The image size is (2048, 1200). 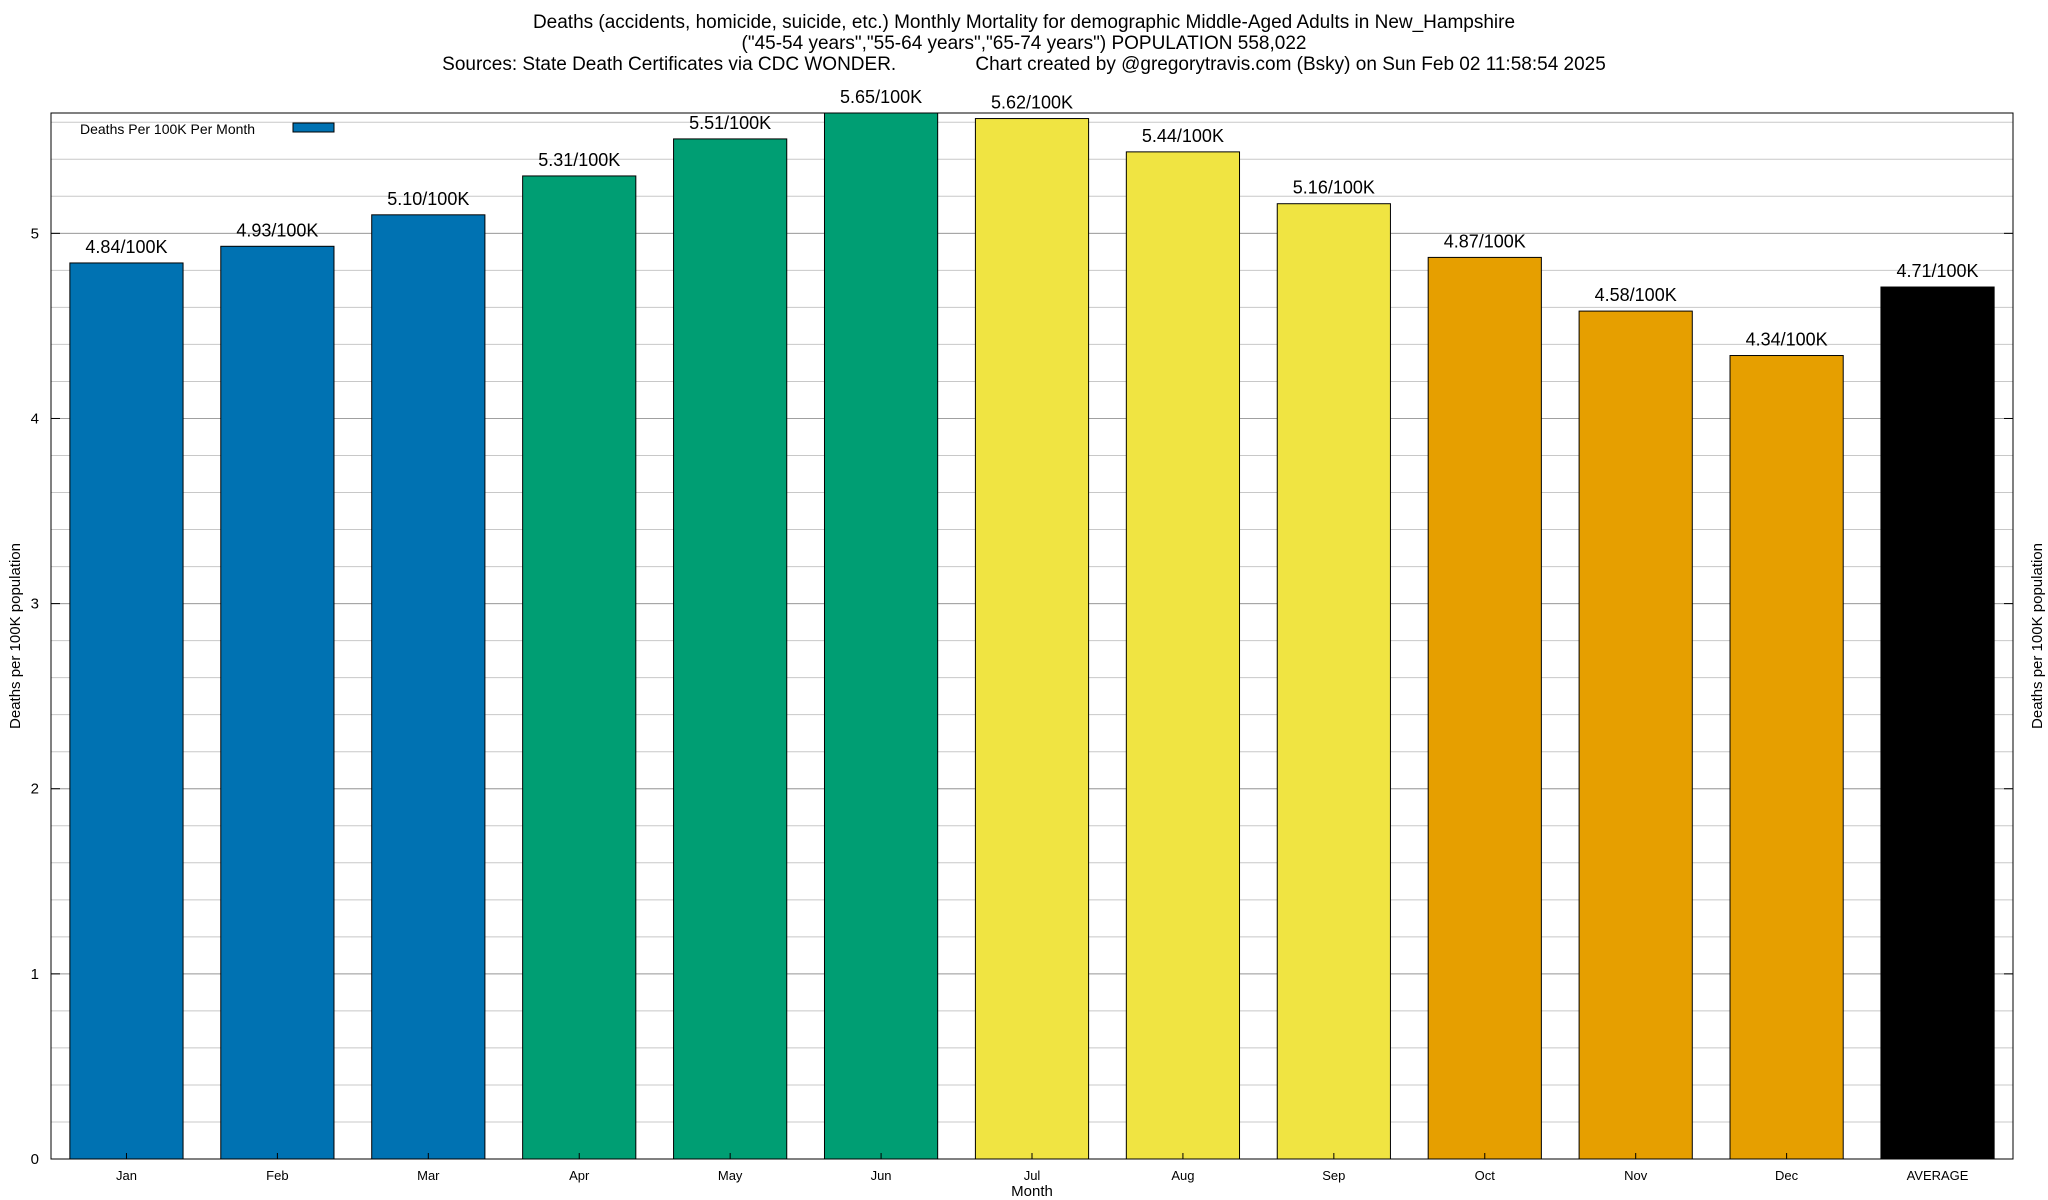 What do you see at coordinates (881, 97) in the screenshot?
I see `data-label-jun: 5.65/100K` at bounding box center [881, 97].